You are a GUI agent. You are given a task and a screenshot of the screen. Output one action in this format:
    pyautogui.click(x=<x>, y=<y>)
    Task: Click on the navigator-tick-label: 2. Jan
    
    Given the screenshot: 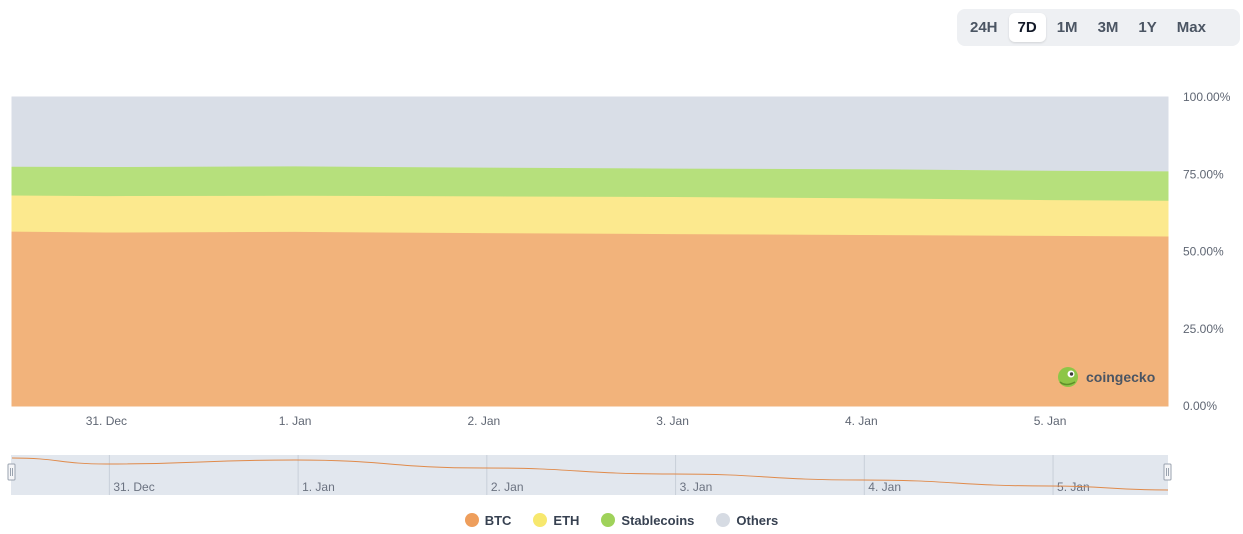 What is the action you would take?
    pyautogui.click(x=507, y=487)
    